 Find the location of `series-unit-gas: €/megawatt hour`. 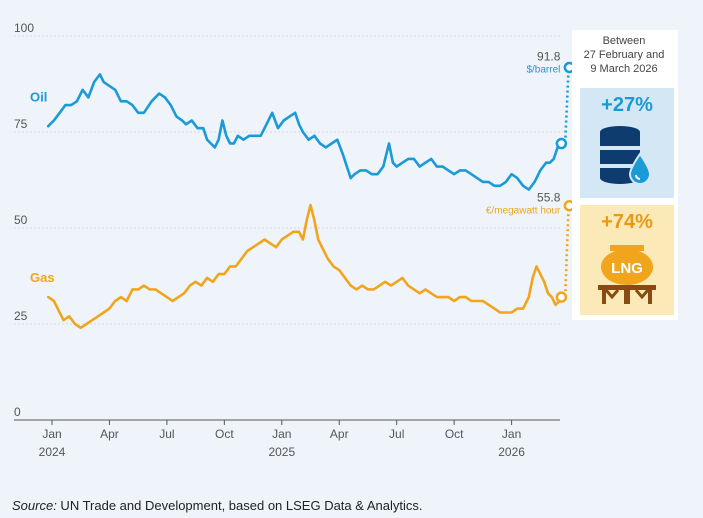

series-unit-gas: €/megawatt hour is located at coordinates (523, 211).